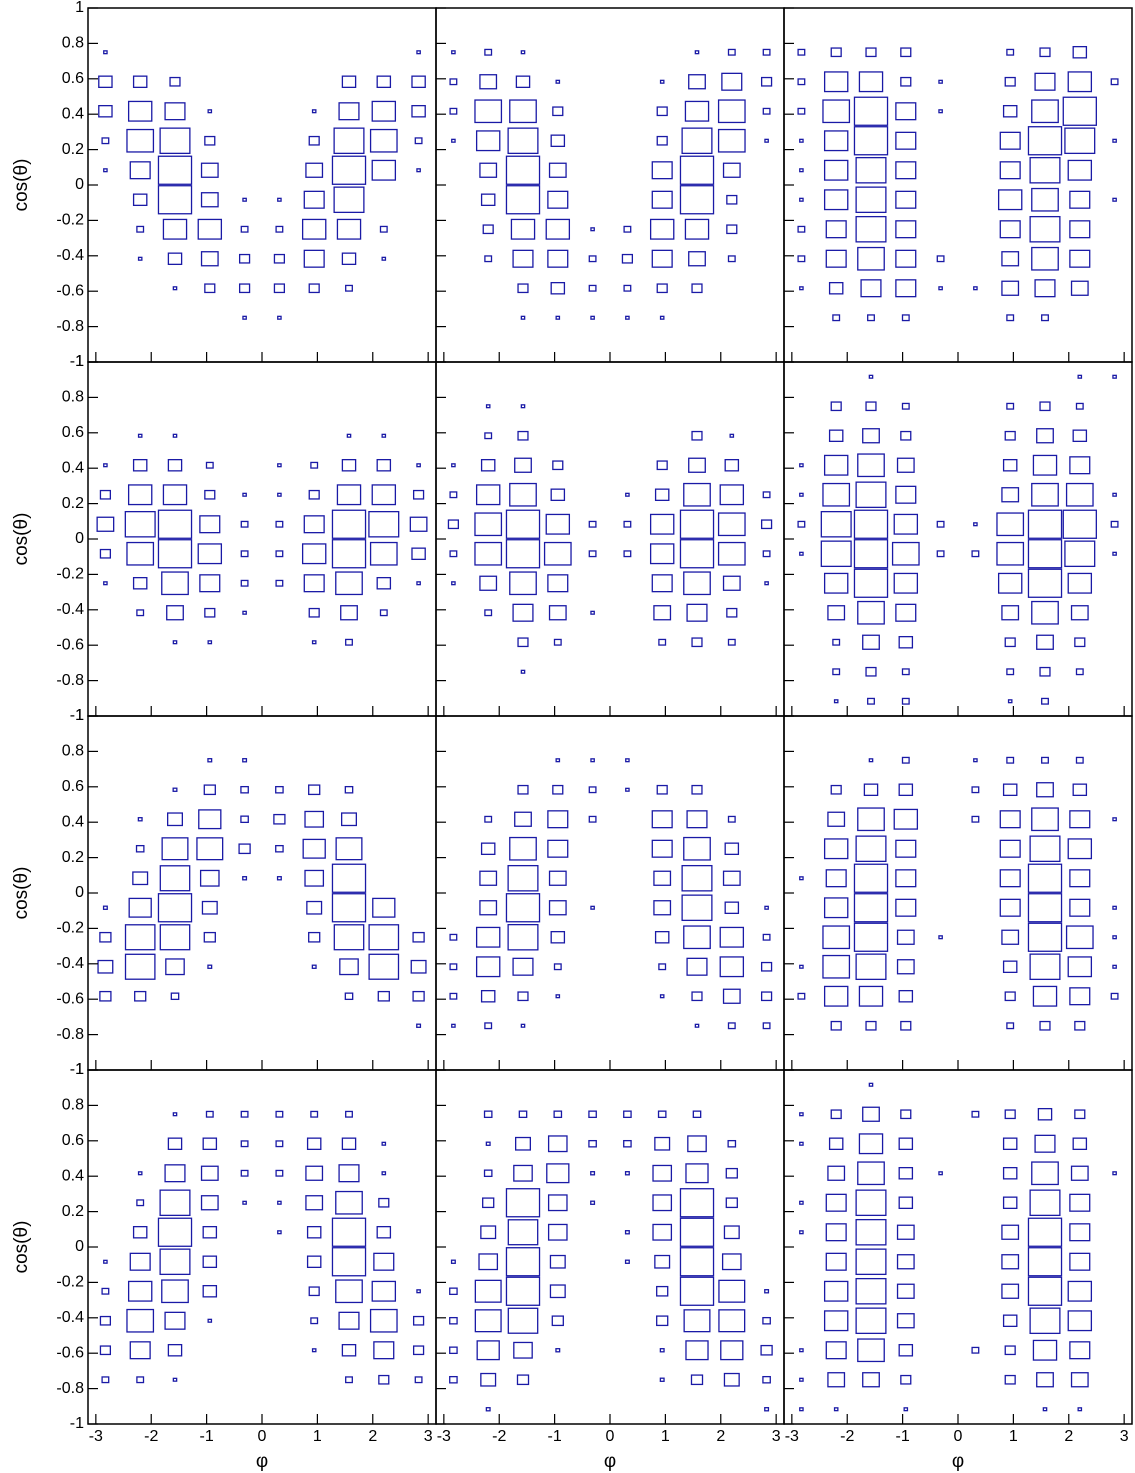 The width and height of the screenshot is (1135, 1473). I want to click on y-tick-label: -1, so click(77, 1423).